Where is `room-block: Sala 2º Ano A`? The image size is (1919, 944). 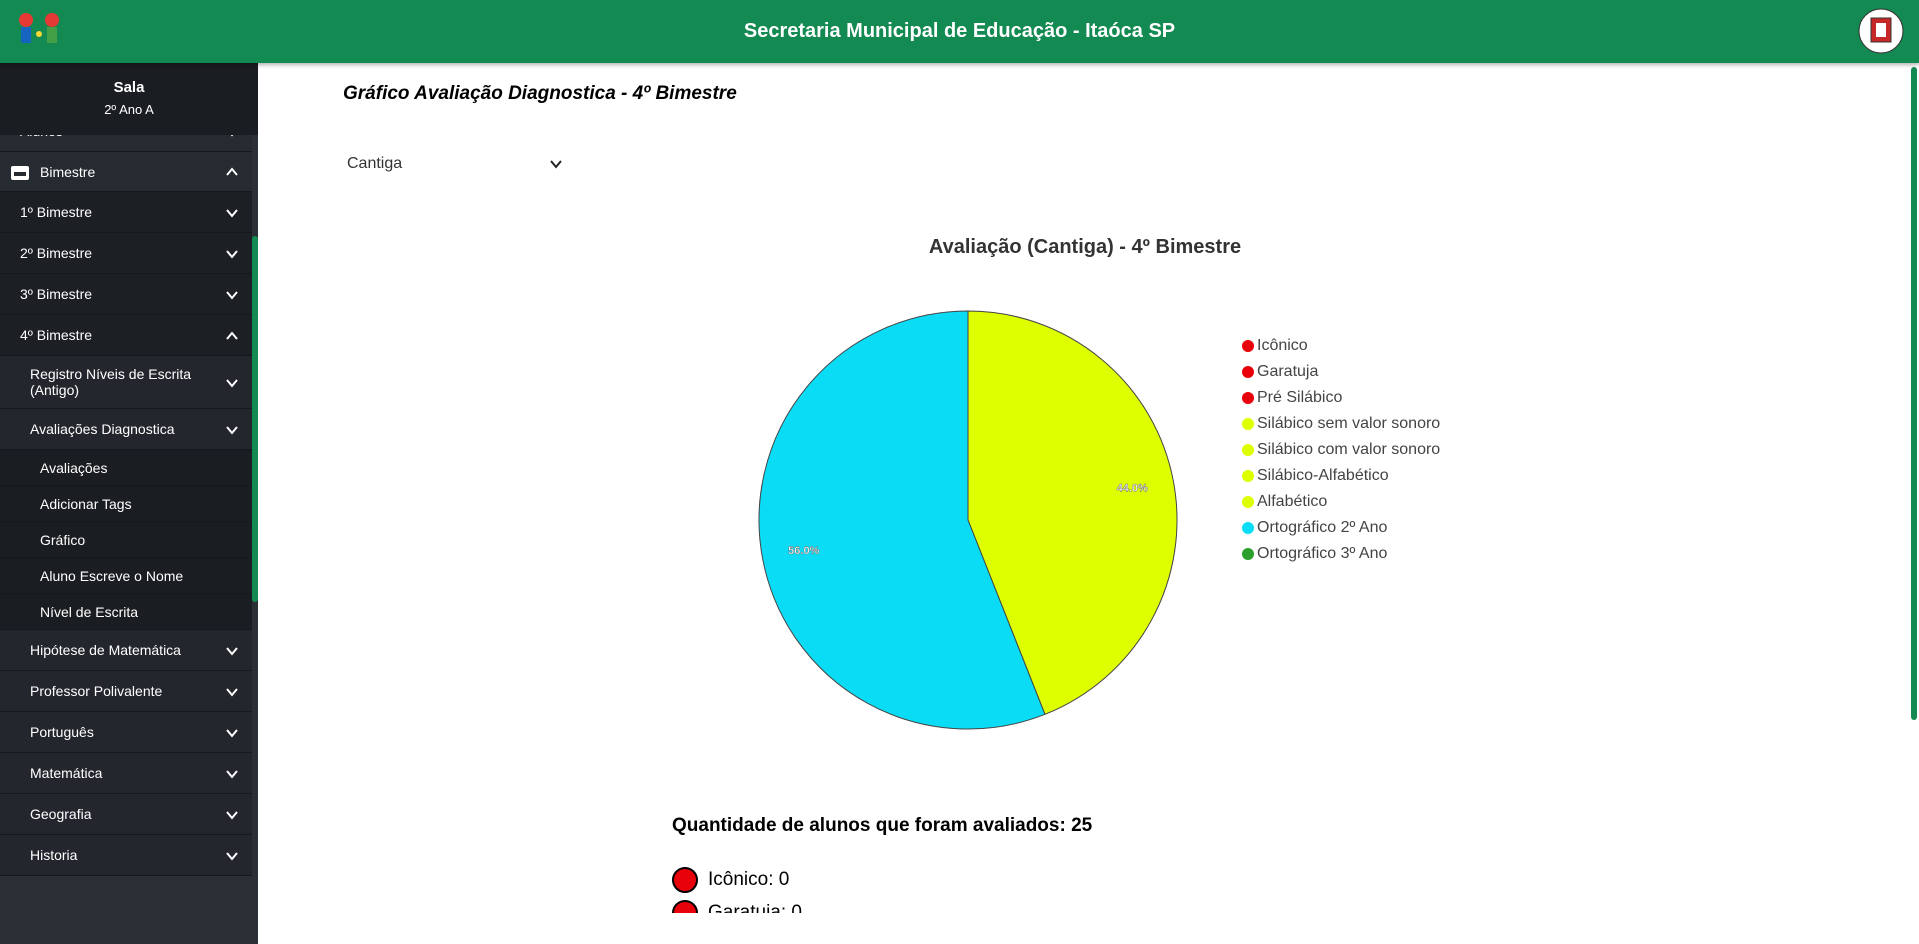 room-block: Sala 2º Ano A is located at coordinates (129, 99).